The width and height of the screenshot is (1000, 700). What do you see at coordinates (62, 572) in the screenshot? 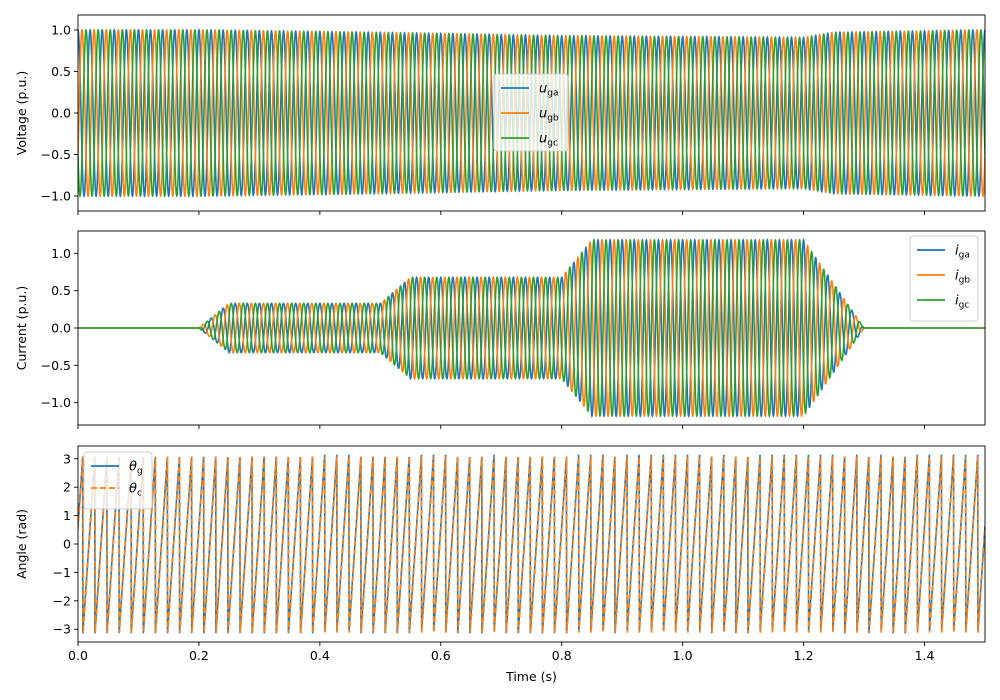
I see `y-tick-label: −1` at bounding box center [62, 572].